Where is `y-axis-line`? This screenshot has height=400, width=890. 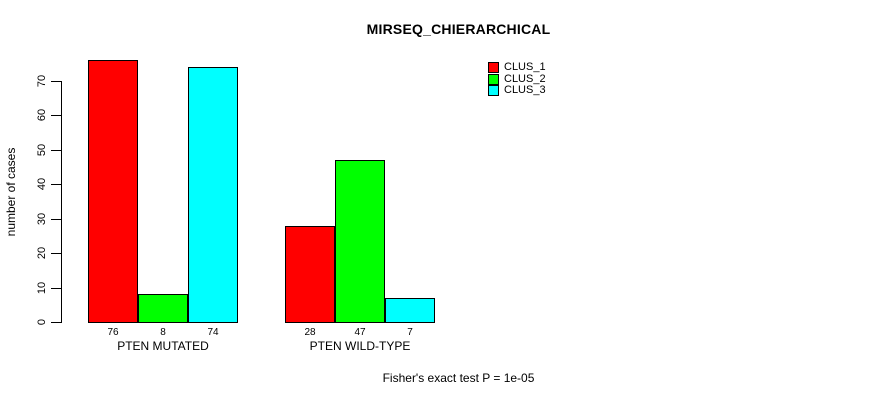 y-axis-line is located at coordinates (61, 202).